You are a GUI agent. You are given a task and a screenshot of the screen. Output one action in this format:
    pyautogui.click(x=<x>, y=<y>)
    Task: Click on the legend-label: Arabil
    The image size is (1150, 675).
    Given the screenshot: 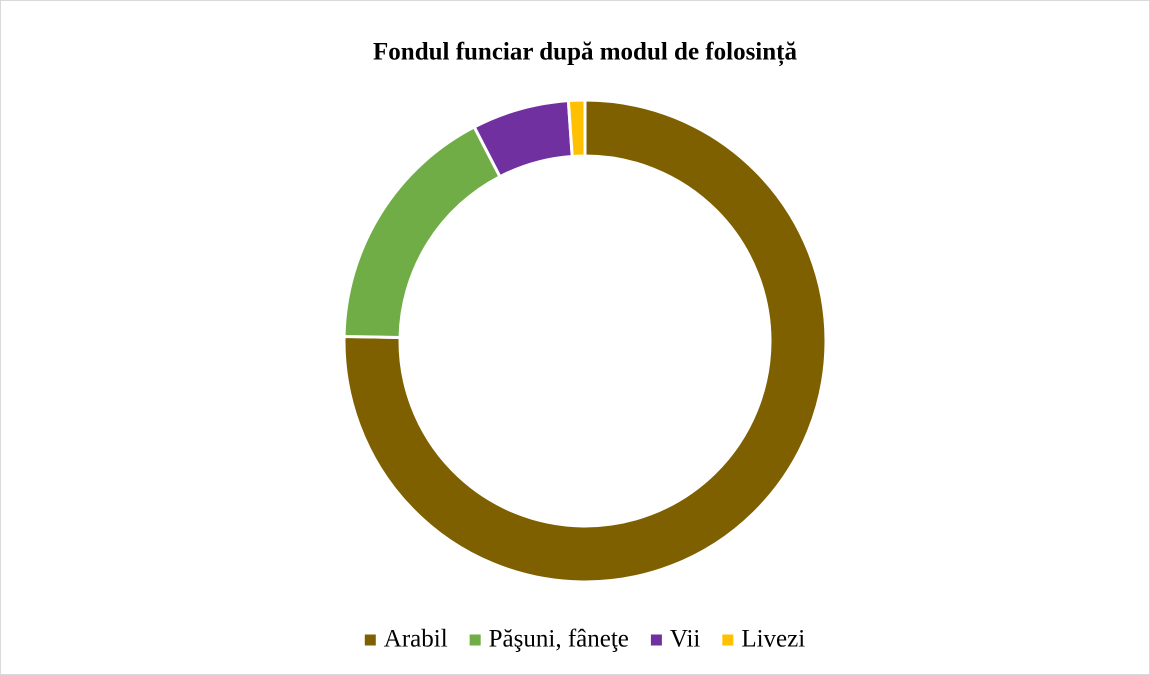 What is the action you would take?
    pyautogui.click(x=416, y=639)
    